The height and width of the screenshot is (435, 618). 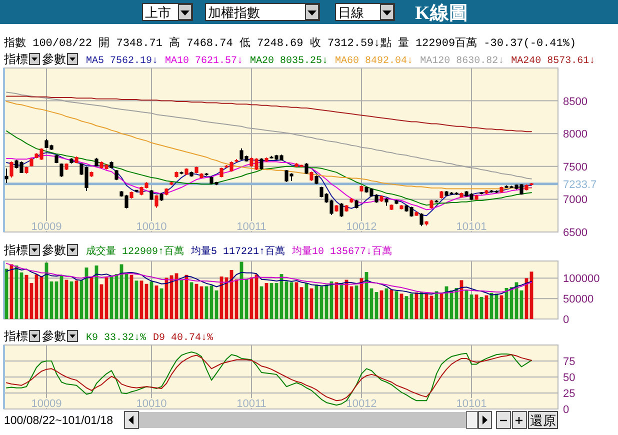 I want to click on text: K9 33.32↓%, so click(x=116, y=338).